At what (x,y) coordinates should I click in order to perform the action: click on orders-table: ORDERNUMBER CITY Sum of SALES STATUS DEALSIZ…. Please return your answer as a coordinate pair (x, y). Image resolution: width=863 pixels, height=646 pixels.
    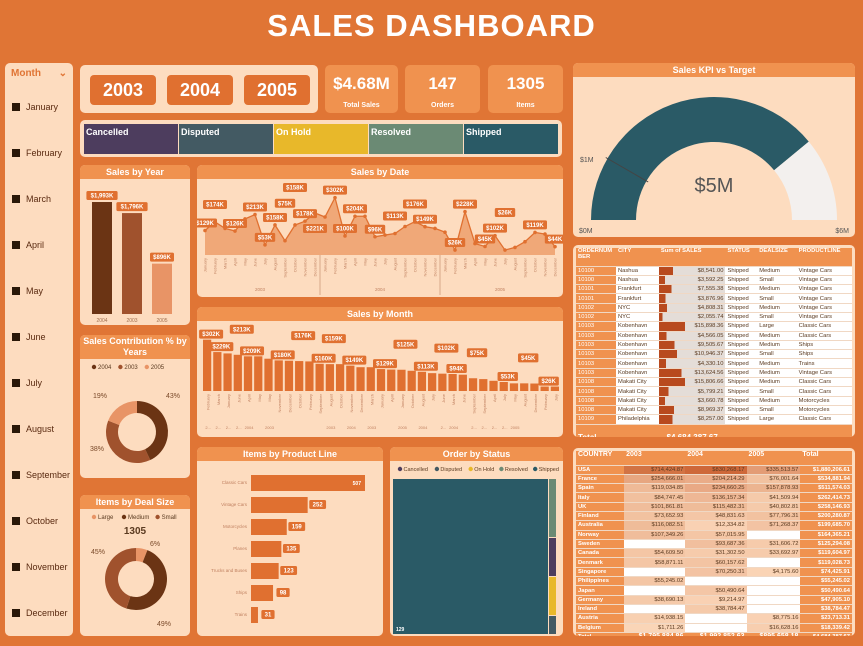
    Looking at the image, I should click on (714, 341).